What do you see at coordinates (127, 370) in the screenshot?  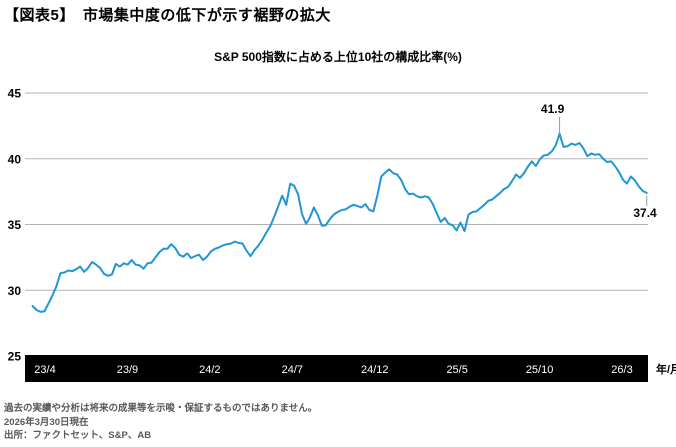 I see `x-tick-label-23/9: 23/9` at bounding box center [127, 370].